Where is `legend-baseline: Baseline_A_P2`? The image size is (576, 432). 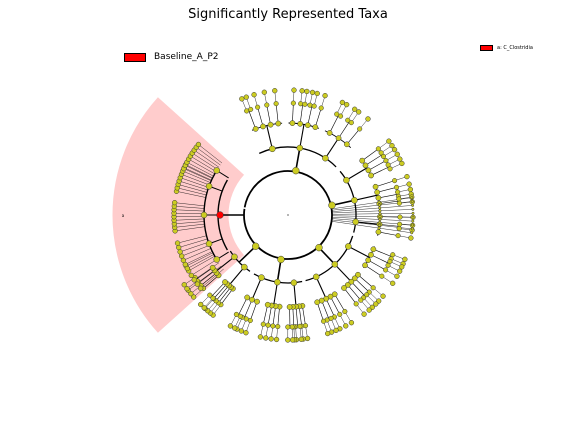
legend-baseline: Baseline_A_P2 is located at coordinates (171, 57).